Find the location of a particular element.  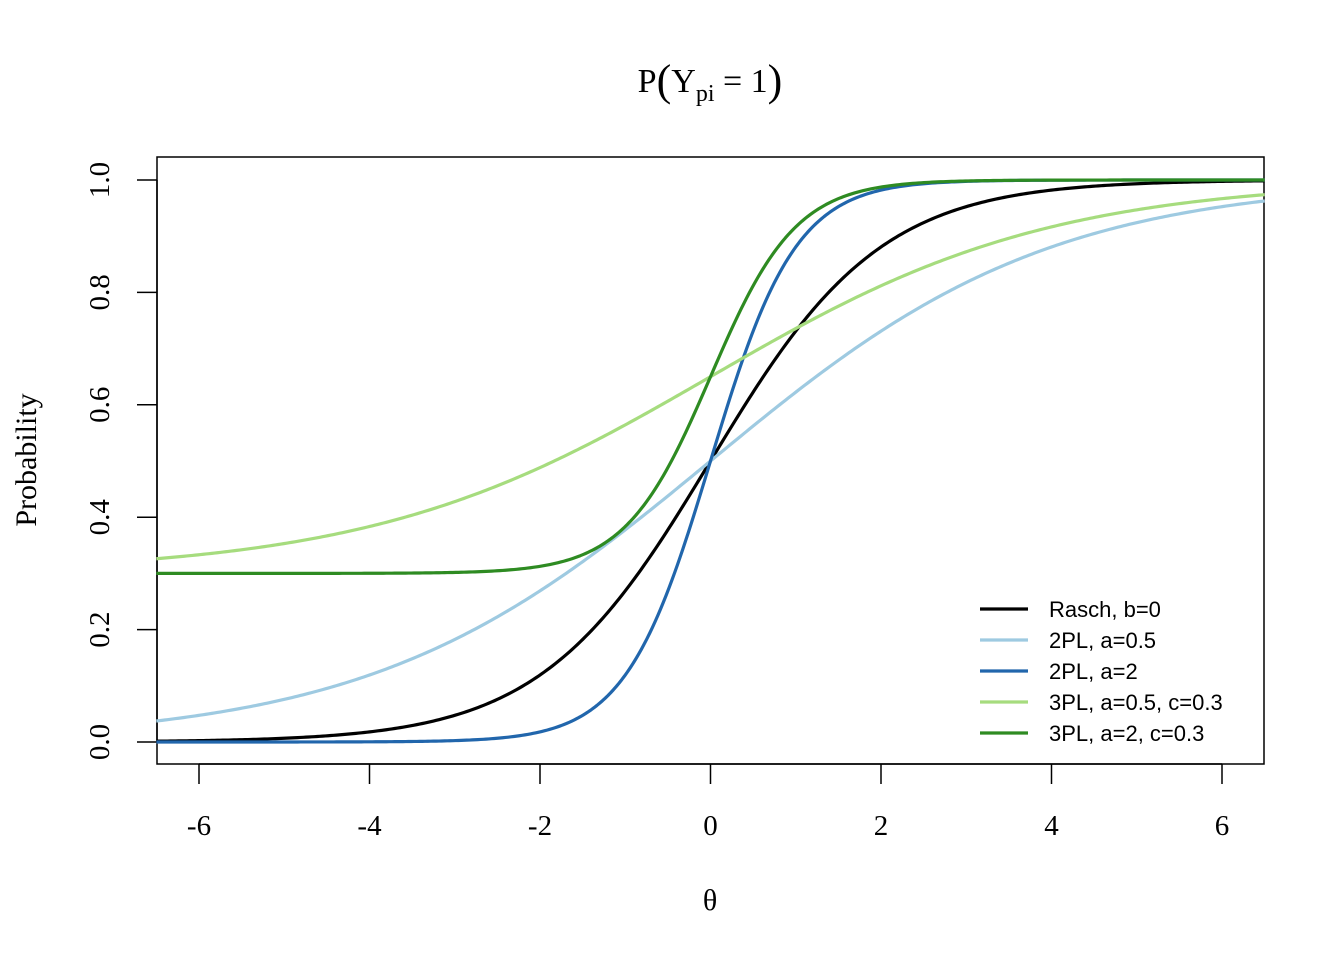

title-suffix: = 1 is located at coordinates (740, 81).